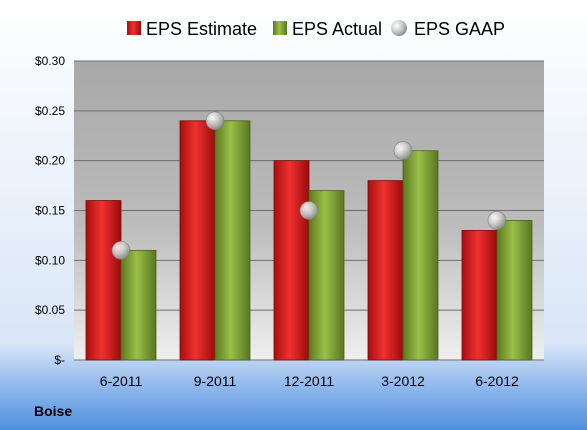  Describe the element at coordinates (337, 29) in the screenshot. I see `legend-label-actual: EPS Actual` at that location.